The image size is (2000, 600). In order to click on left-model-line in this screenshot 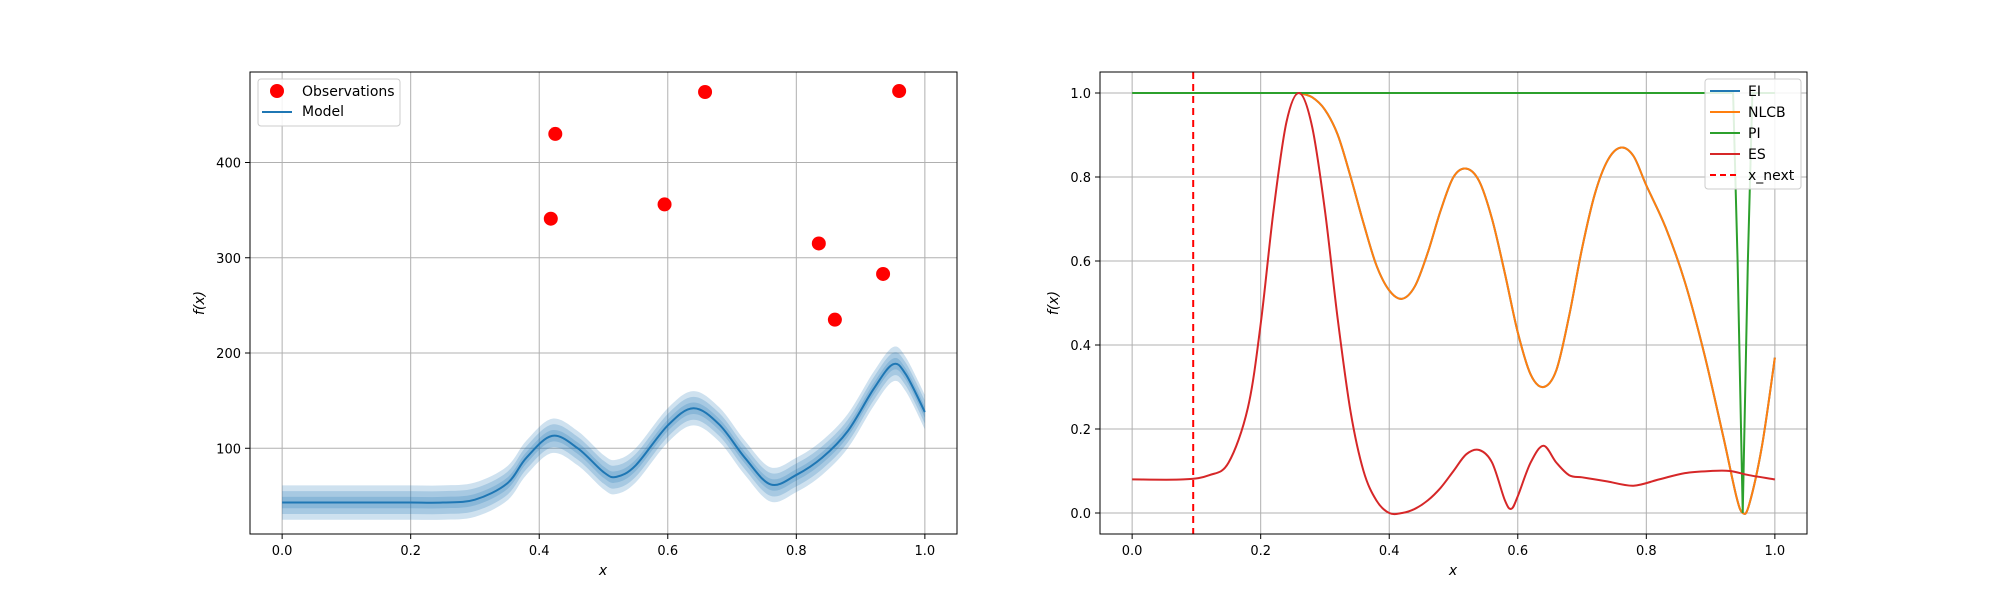, I will do `click(604, 433)`.